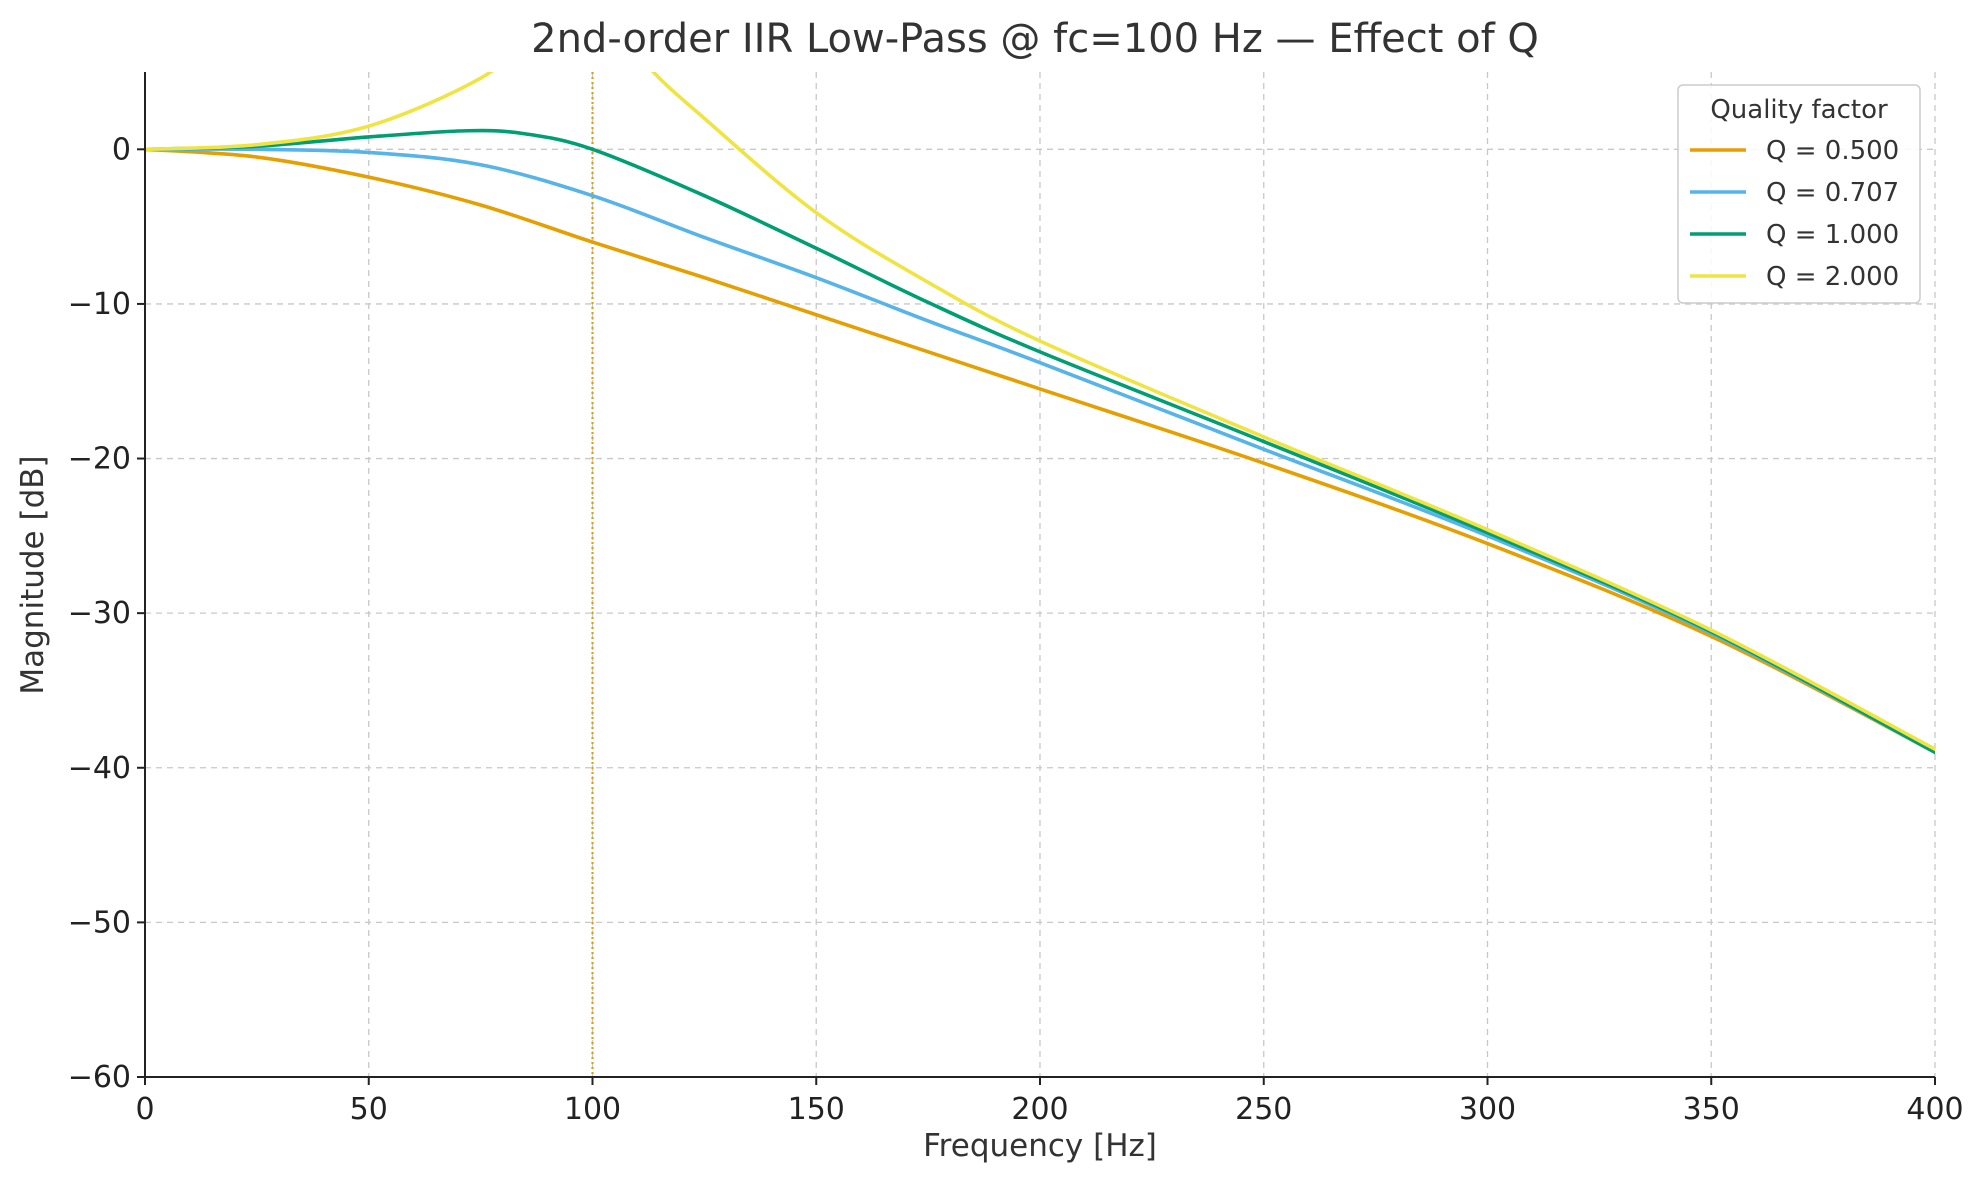 This screenshot has height=1180, width=1979. What do you see at coordinates (144, 1109) in the screenshot?
I see `x-tick-label: 0` at bounding box center [144, 1109].